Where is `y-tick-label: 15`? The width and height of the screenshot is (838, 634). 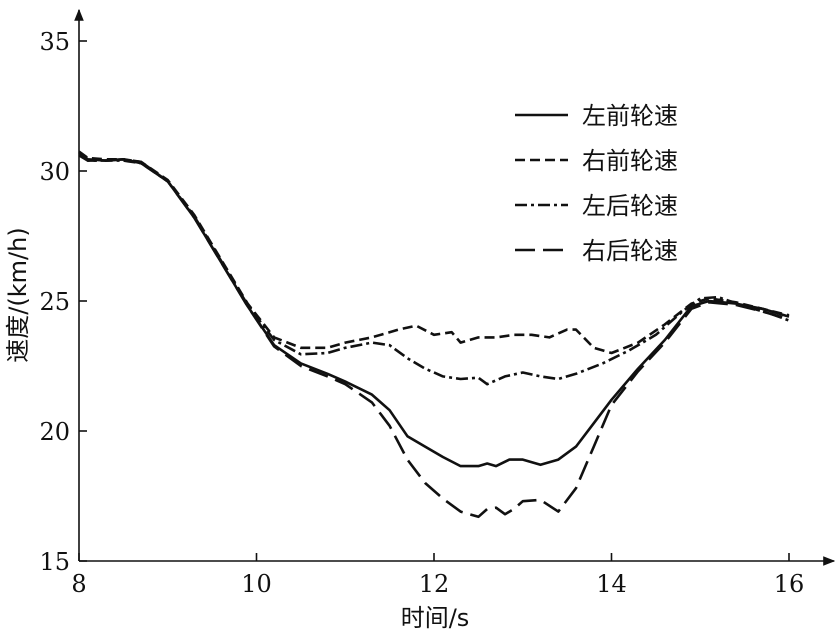 y-tick-label: 15 is located at coordinates (54, 562).